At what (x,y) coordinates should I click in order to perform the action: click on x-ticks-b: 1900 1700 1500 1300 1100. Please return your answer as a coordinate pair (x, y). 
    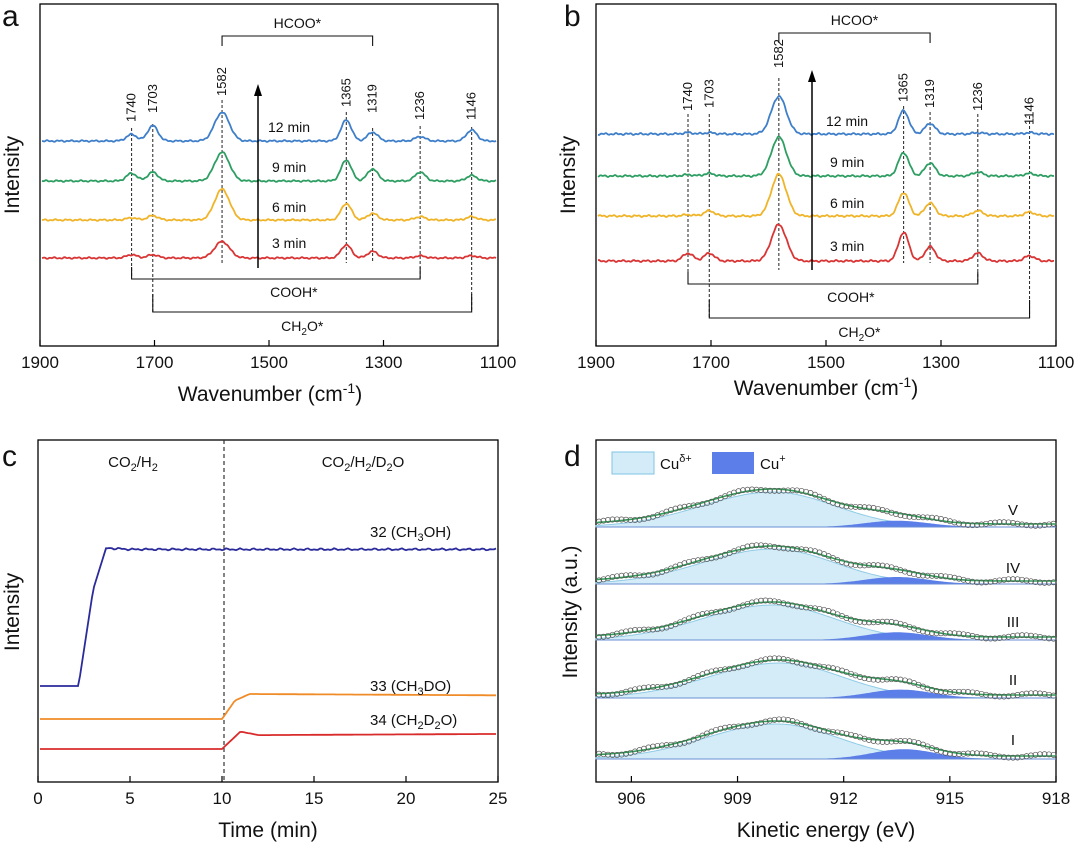
    Looking at the image, I should click on (825, 356).